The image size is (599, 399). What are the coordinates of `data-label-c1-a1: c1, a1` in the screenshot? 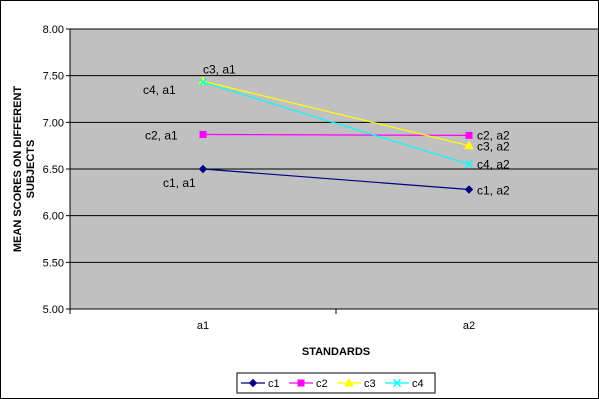 It's located at (179, 183).